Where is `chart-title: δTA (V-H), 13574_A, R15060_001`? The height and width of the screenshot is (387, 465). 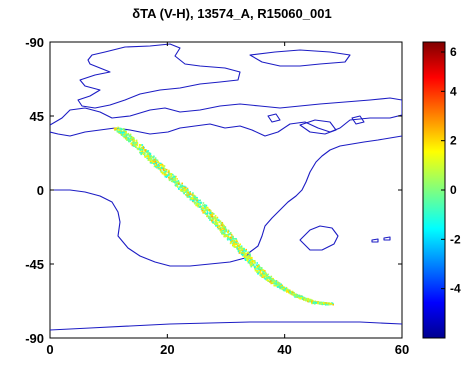
chart-title: δTA (V-H), 13574_A, R15060_001 is located at coordinates (231, 13).